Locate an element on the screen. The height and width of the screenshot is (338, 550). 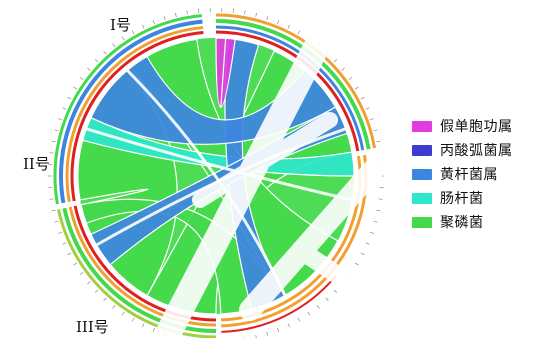
legend-item: 假单胞功属 is located at coordinates (462, 126).